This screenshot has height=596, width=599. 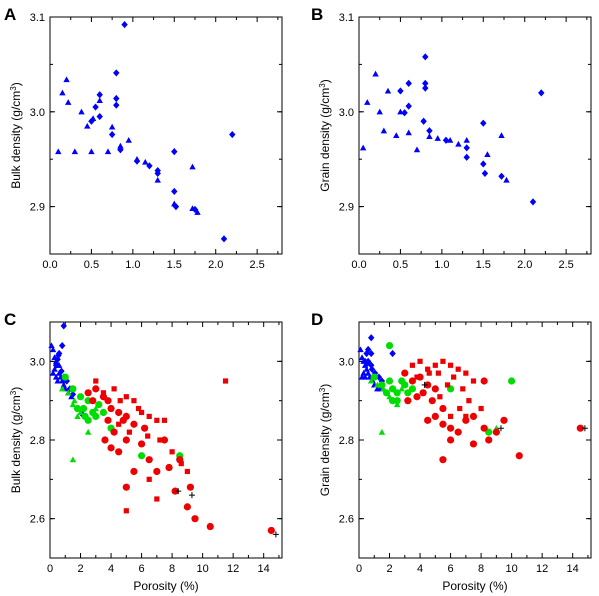 I want to click on x-axis-title: Porosity (%), so click(x=165, y=586).